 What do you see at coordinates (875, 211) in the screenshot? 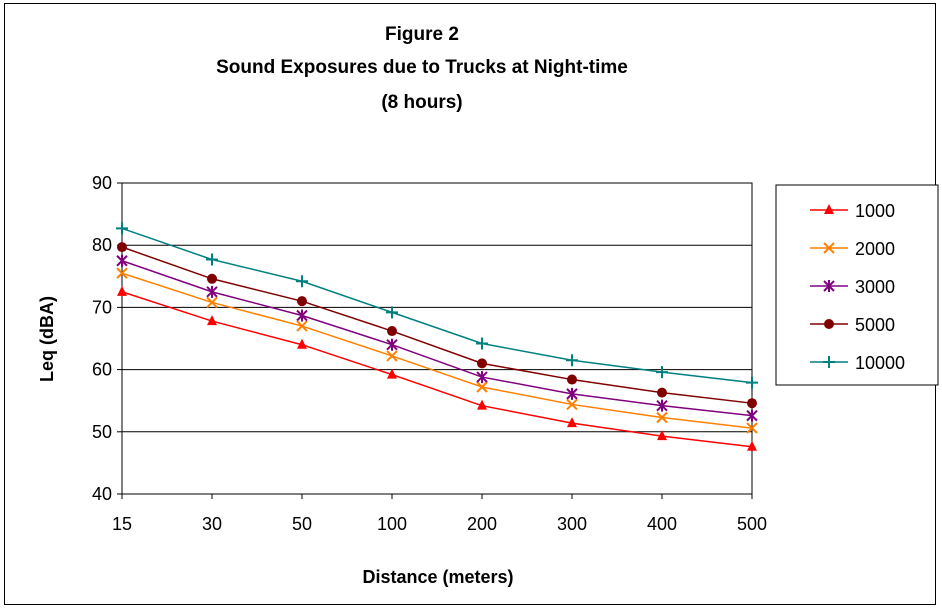
I see `legend-label-1000: 1000` at bounding box center [875, 211].